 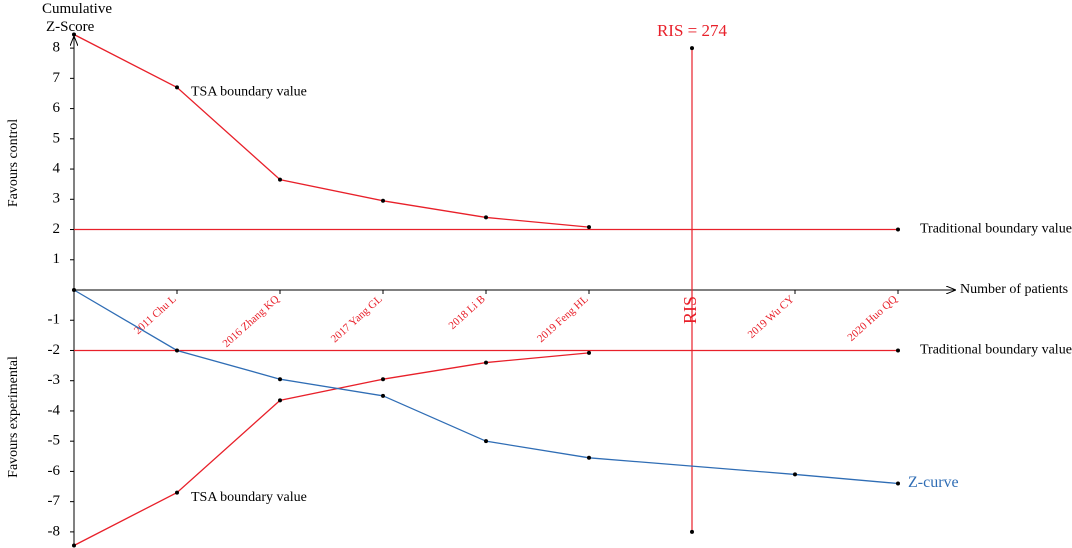 What do you see at coordinates (467, 312) in the screenshot?
I see `x-tick-label: 2018 Li B` at bounding box center [467, 312].